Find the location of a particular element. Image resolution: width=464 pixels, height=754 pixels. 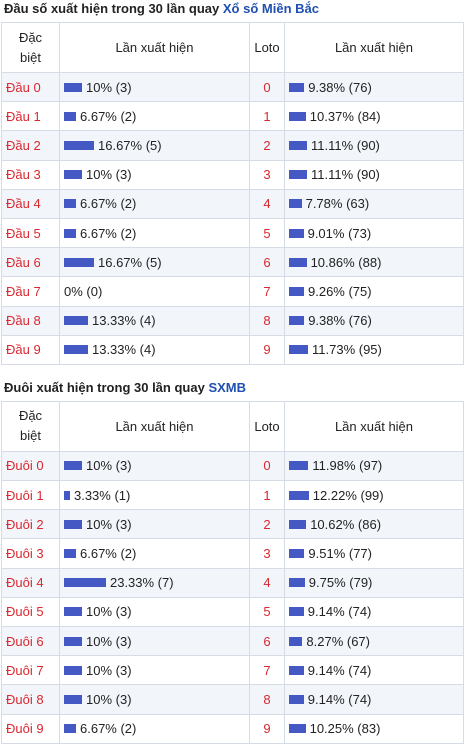

row-label: Đầu 8 is located at coordinates (30, 320).